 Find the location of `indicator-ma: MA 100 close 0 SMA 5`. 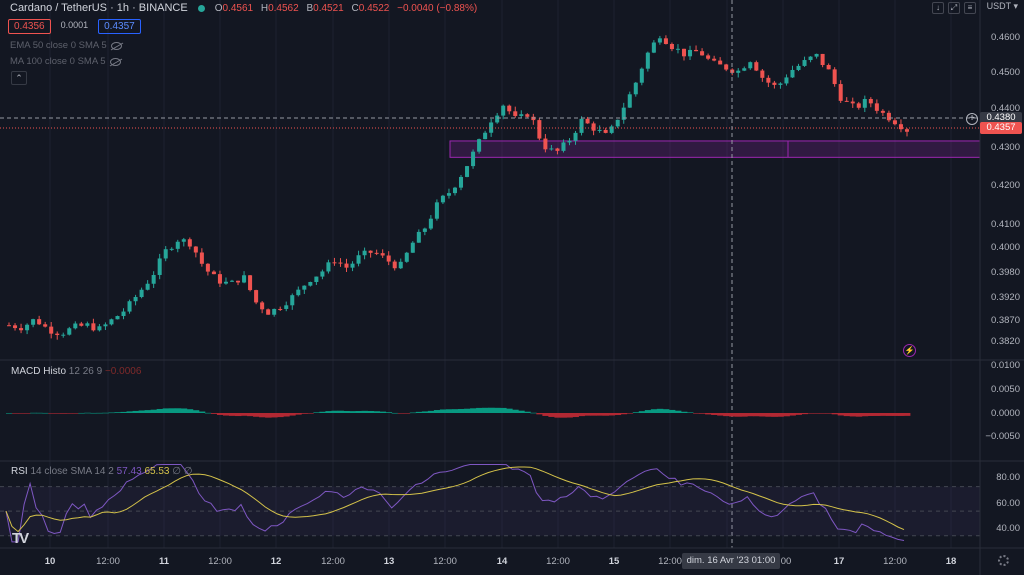

indicator-ma: MA 100 close 0 SMA 5 is located at coordinates (65, 61).